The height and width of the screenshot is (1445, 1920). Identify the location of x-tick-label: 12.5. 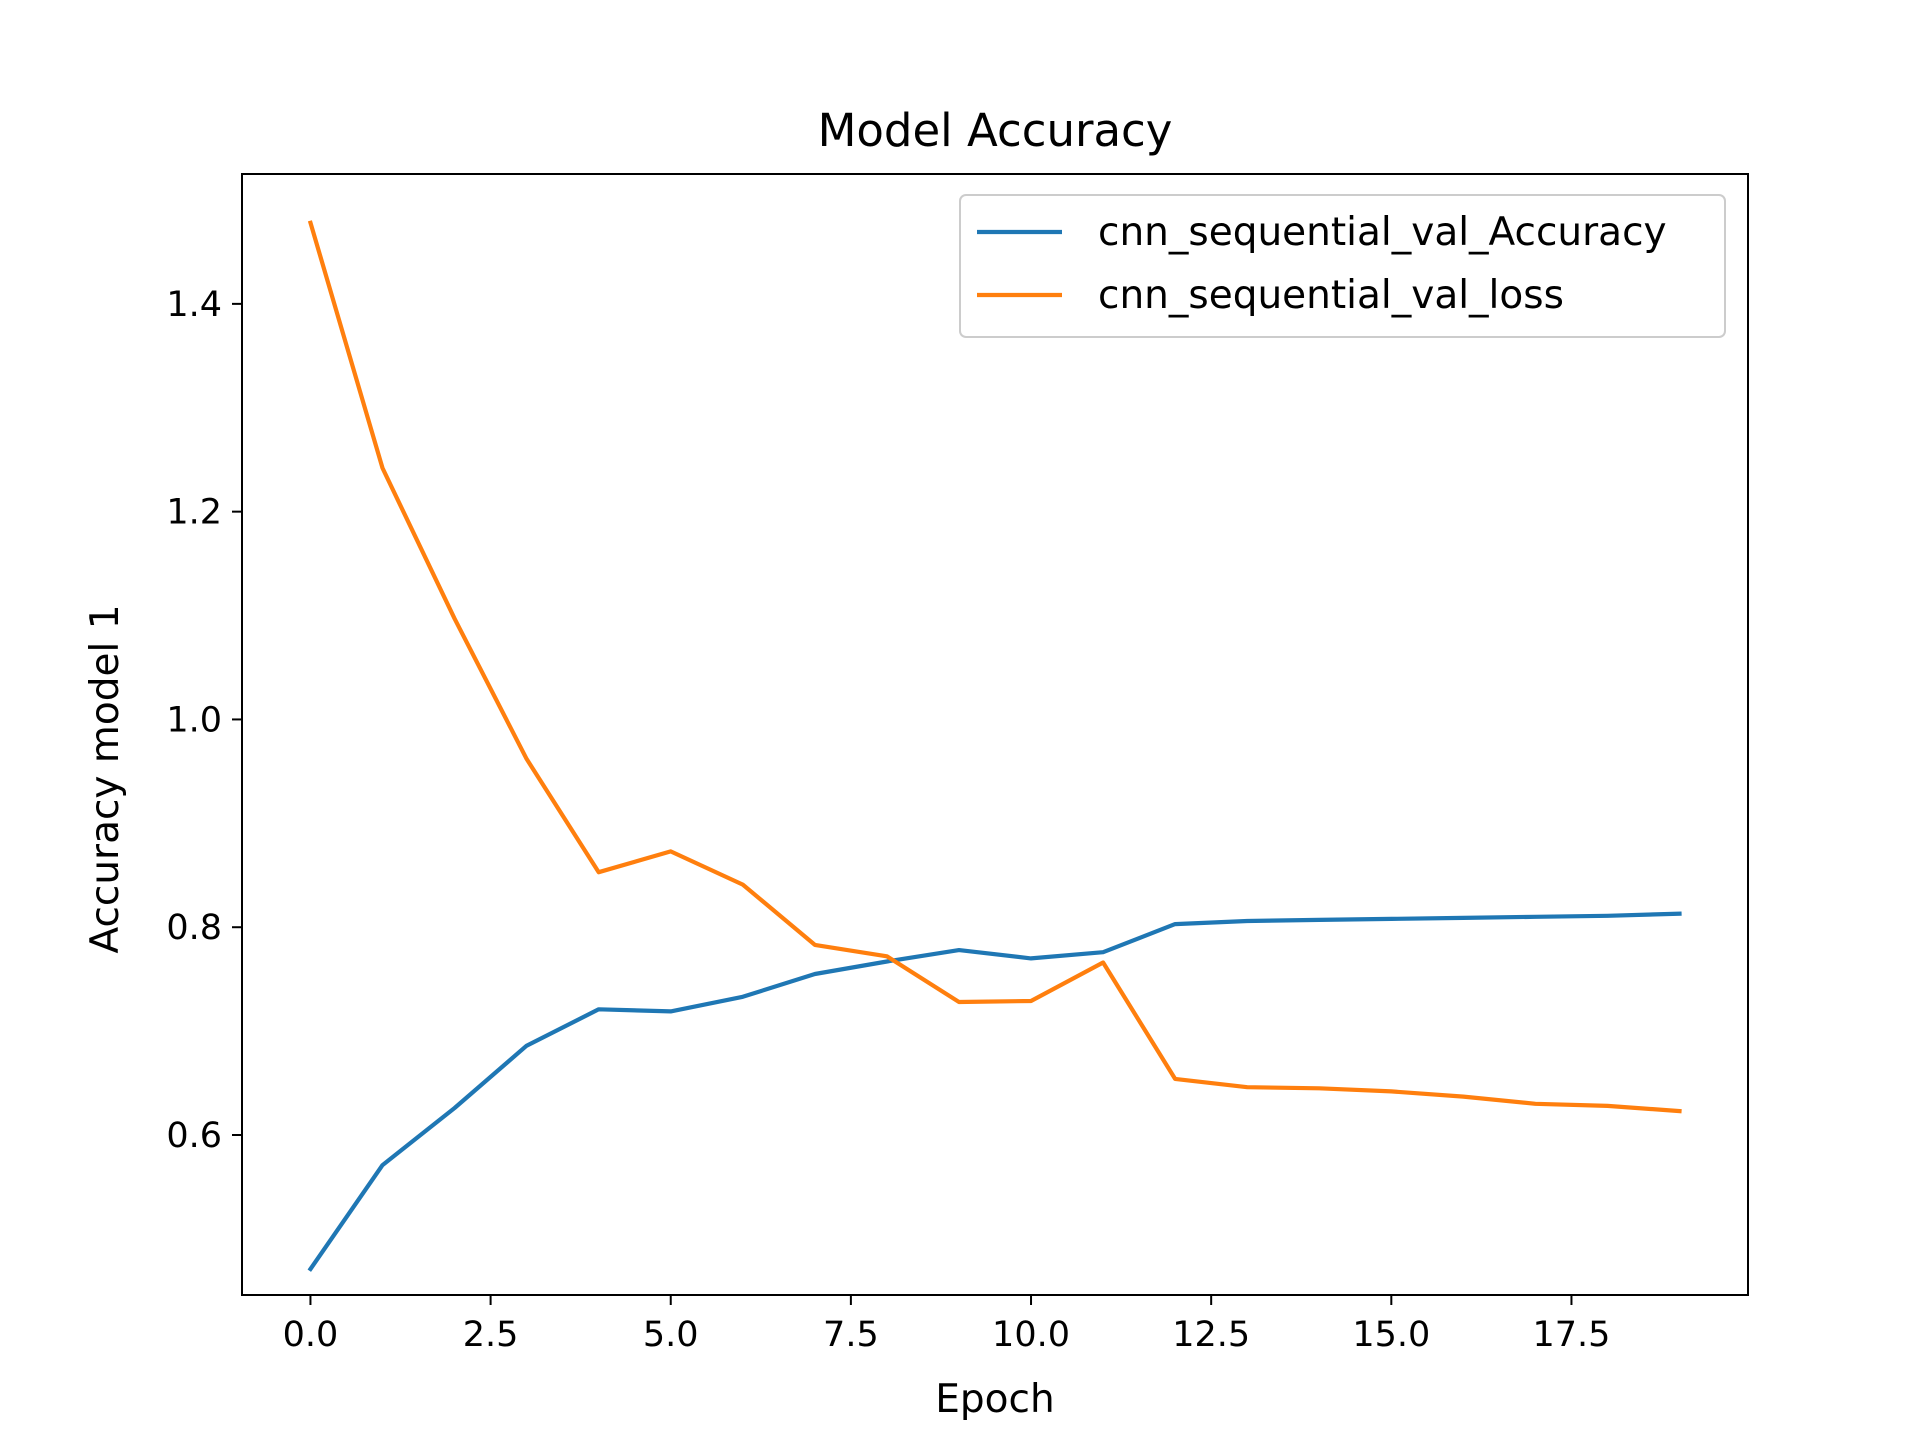
(1211, 1335).